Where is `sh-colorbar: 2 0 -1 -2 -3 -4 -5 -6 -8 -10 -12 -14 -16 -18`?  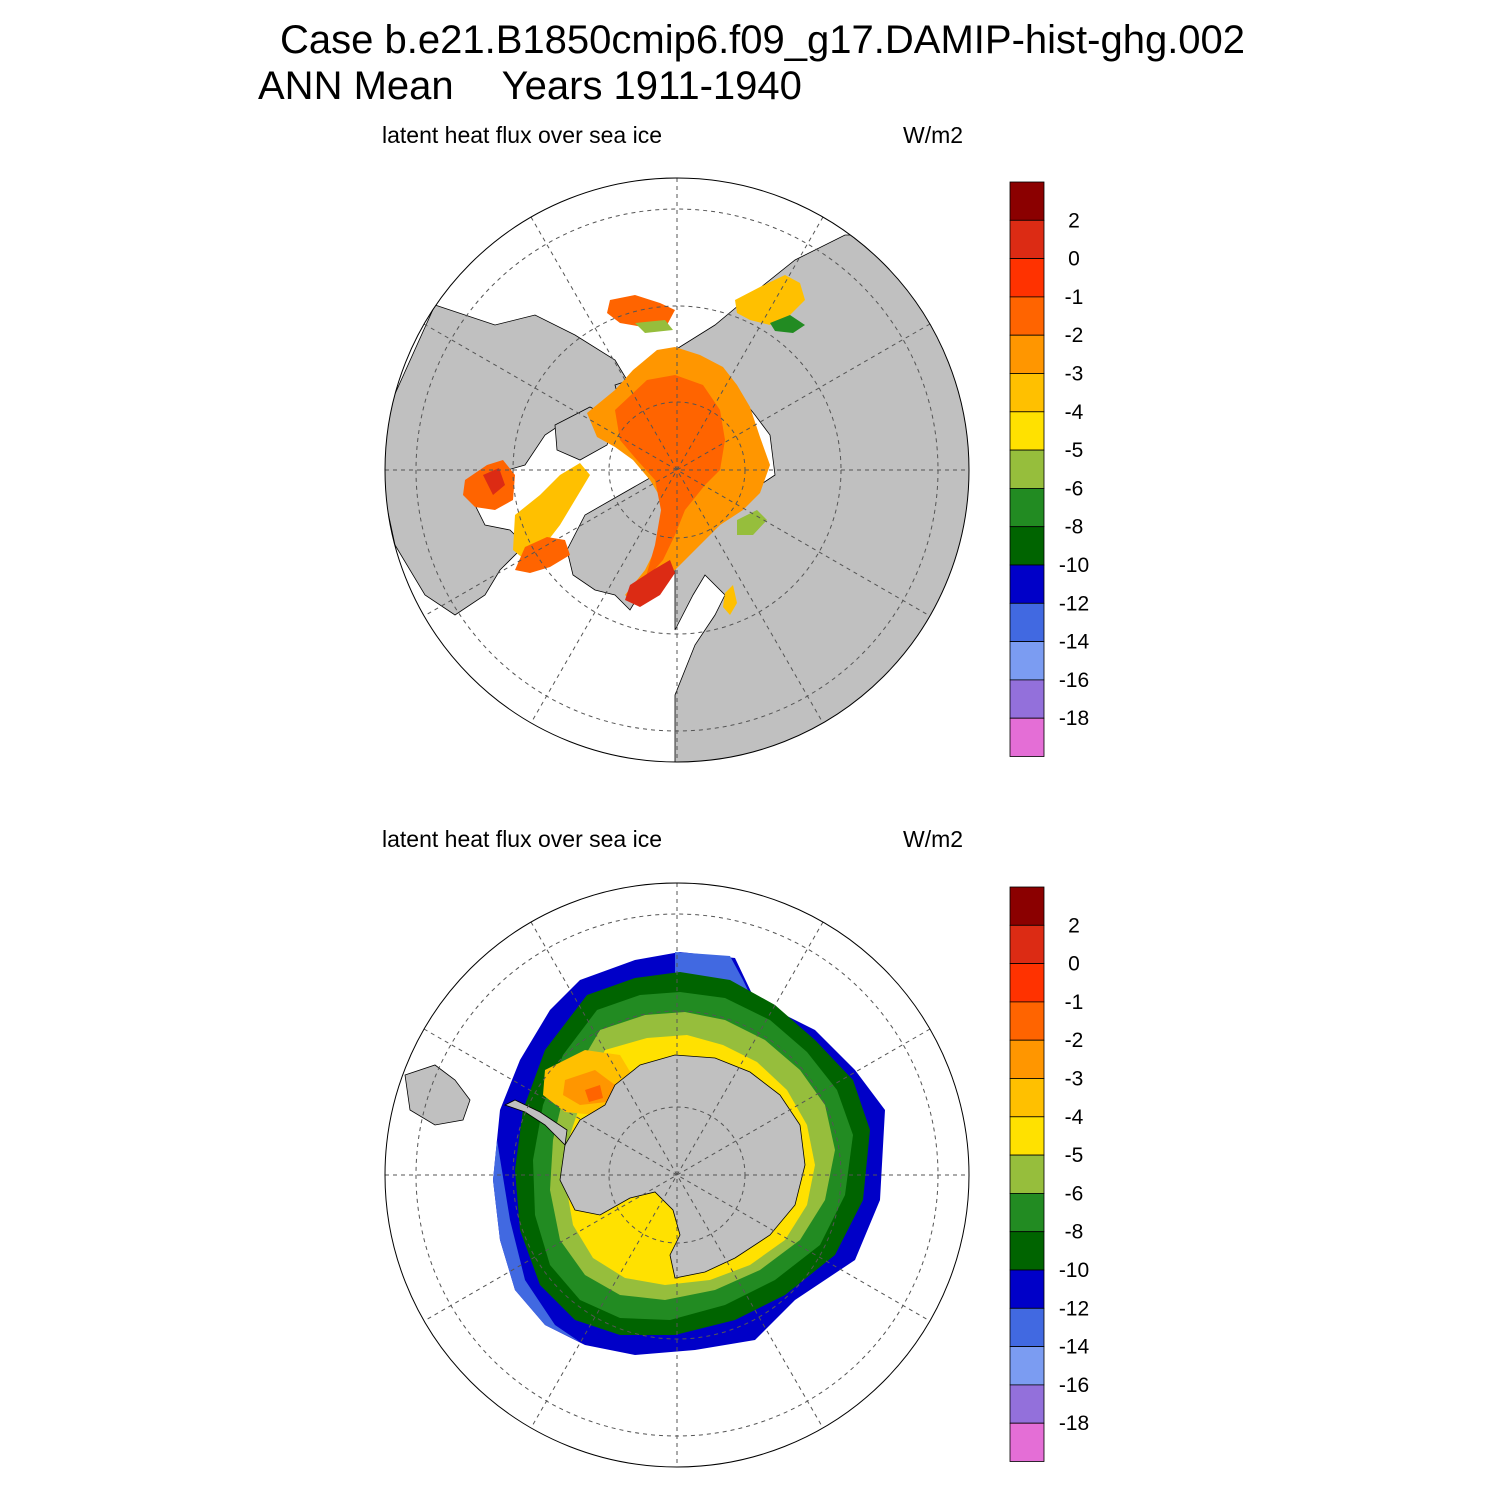
sh-colorbar: 2 0 -1 -2 -3 -4 -5 -6 -8 -10 -12 -14 -16 -18 is located at coordinates (1049, 1174).